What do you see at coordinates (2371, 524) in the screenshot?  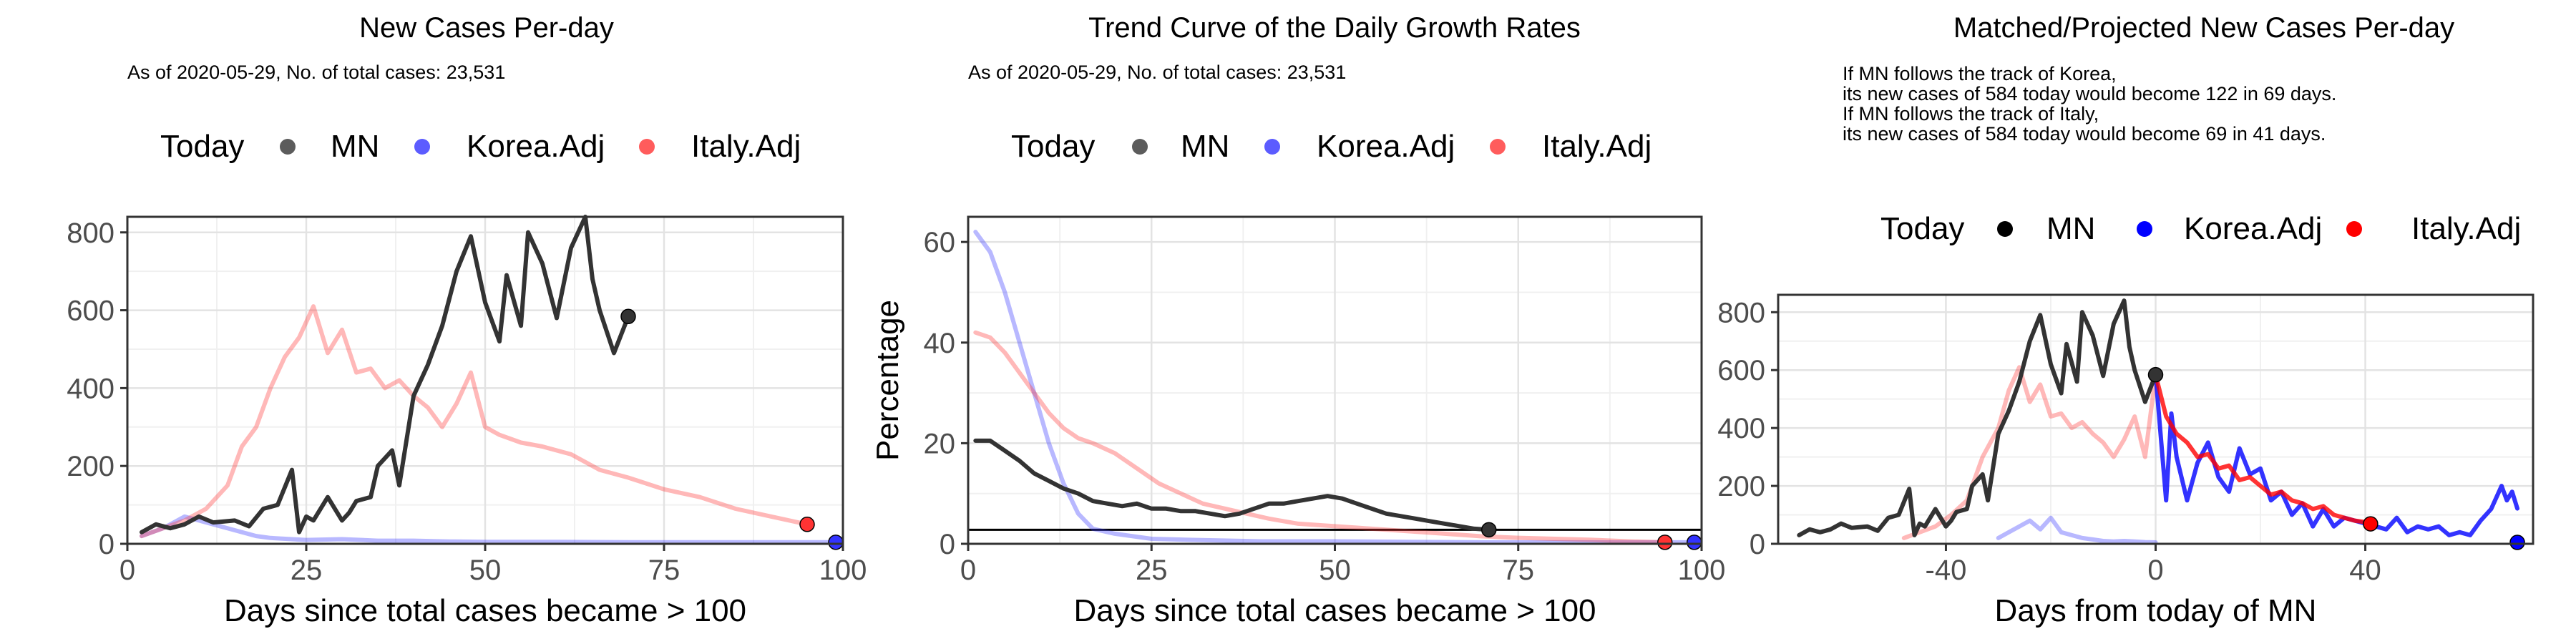 I see `endpoint-italy-adj-projected-` at bounding box center [2371, 524].